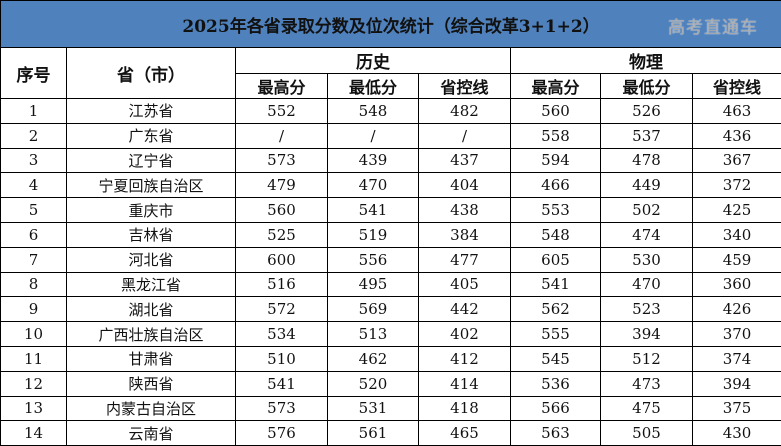 The height and width of the screenshot is (446, 781). What do you see at coordinates (465, 135) in the screenshot?
I see `cell-history-line: /` at bounding box center [465, 135].